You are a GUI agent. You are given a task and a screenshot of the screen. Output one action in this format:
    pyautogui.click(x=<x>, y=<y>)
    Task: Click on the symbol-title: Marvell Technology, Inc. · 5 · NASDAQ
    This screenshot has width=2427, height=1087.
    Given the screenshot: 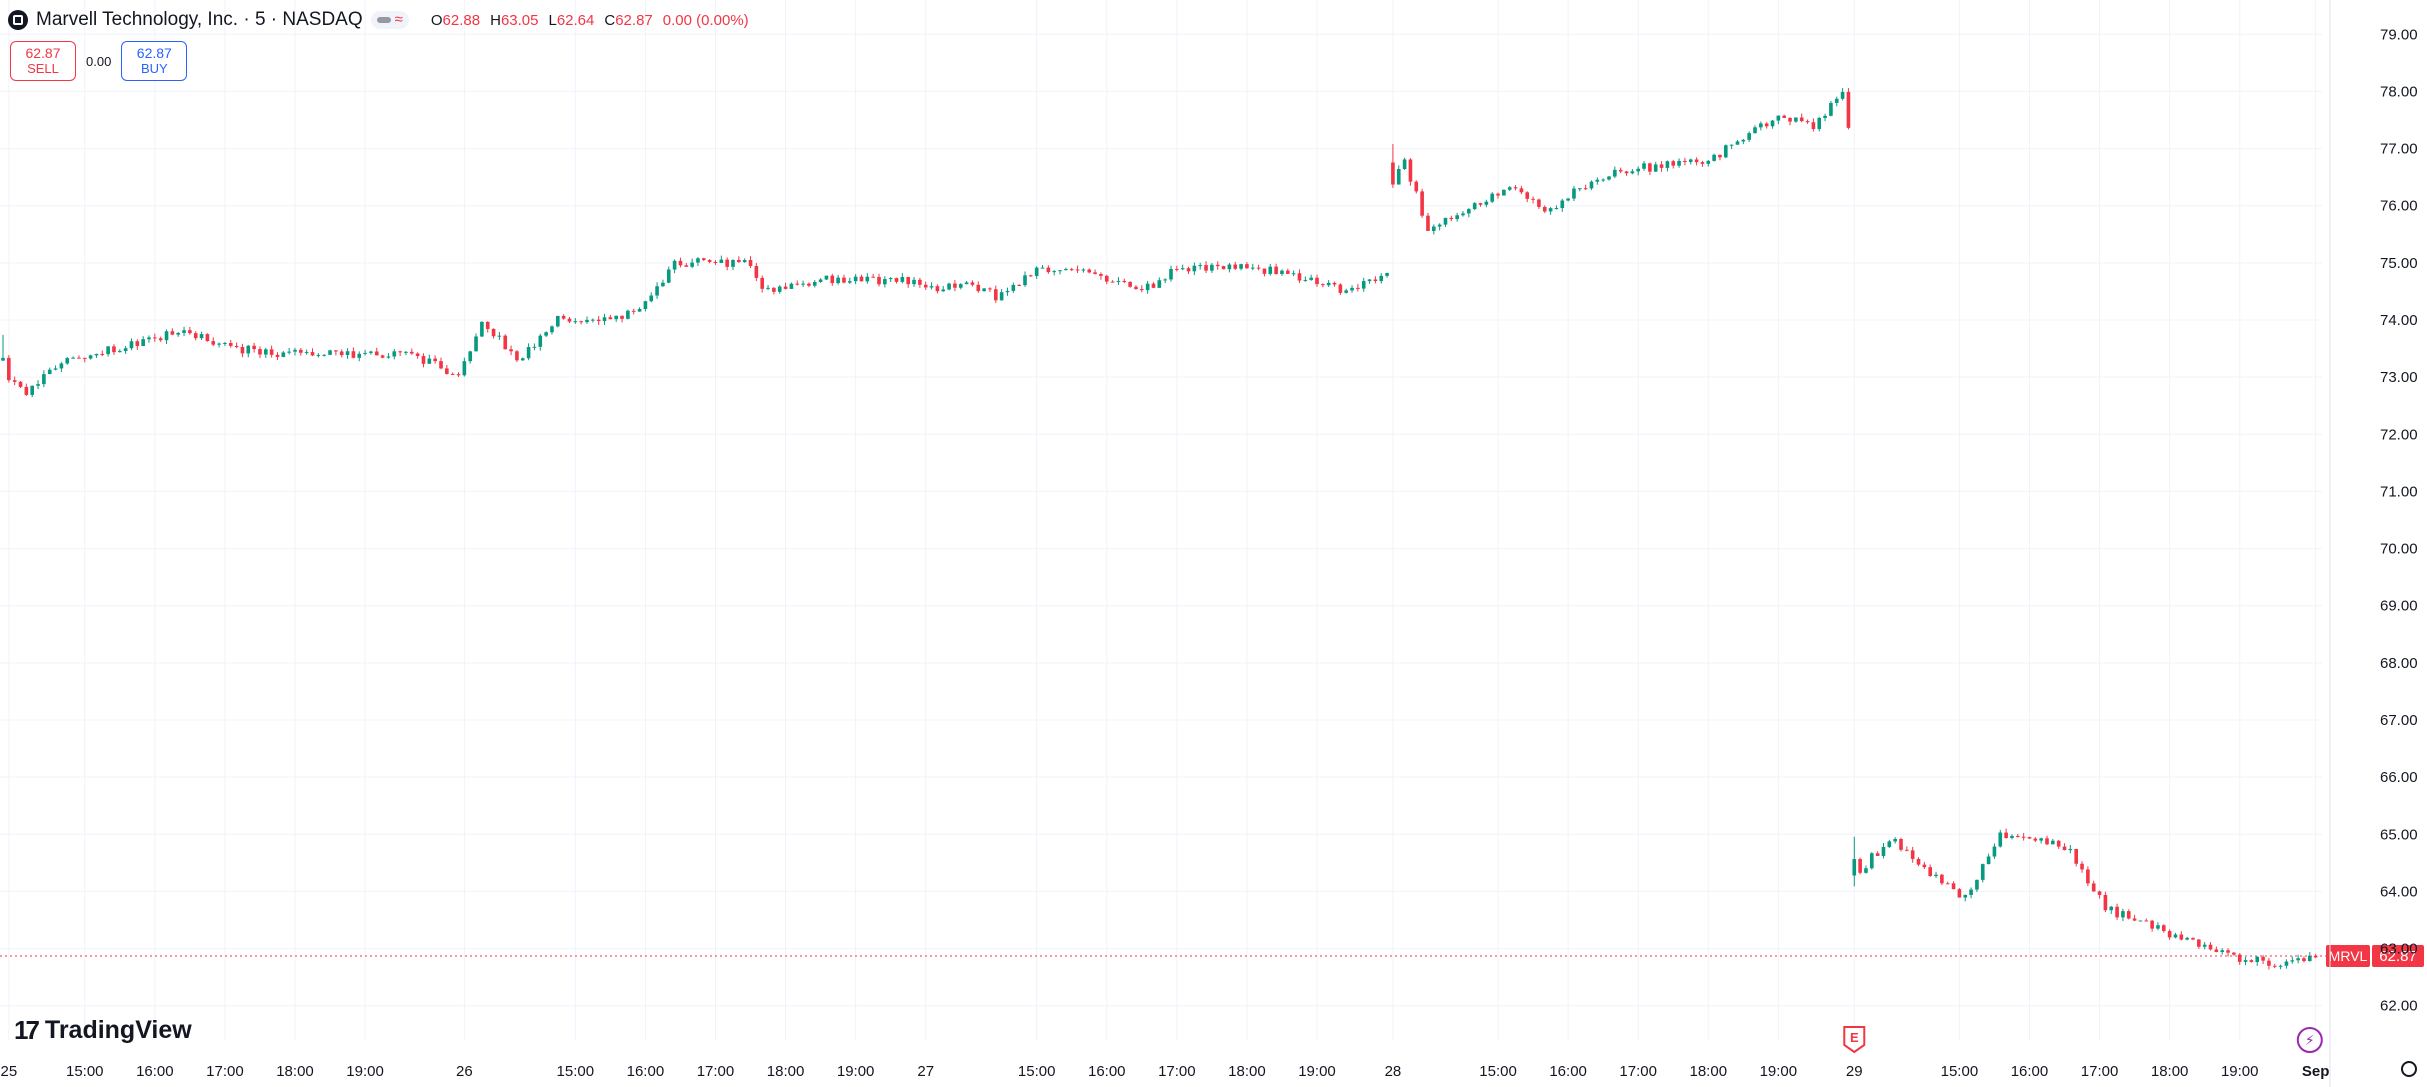 What is the action you would take?
    pyautogui.click(x=199, y=19)
    